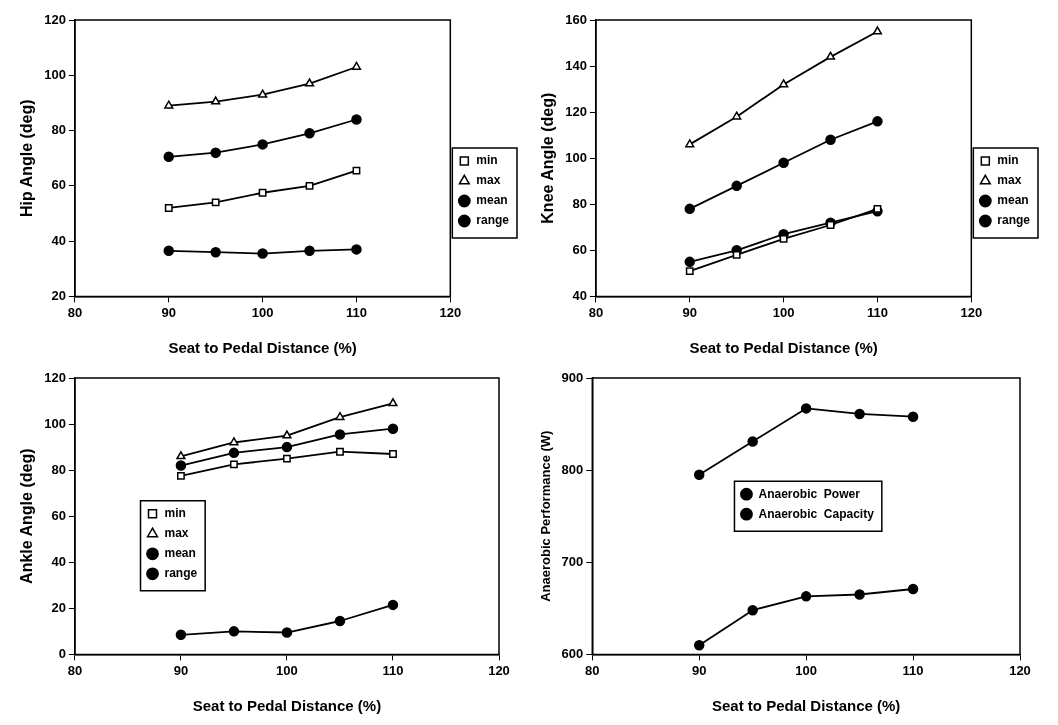 This screenshot has height=725, width=1058. What do you see at coordinates (816, 513) in the screenshot?
I see `legend-label: Anaerobic Capacity` at bounding box center [816, 513].